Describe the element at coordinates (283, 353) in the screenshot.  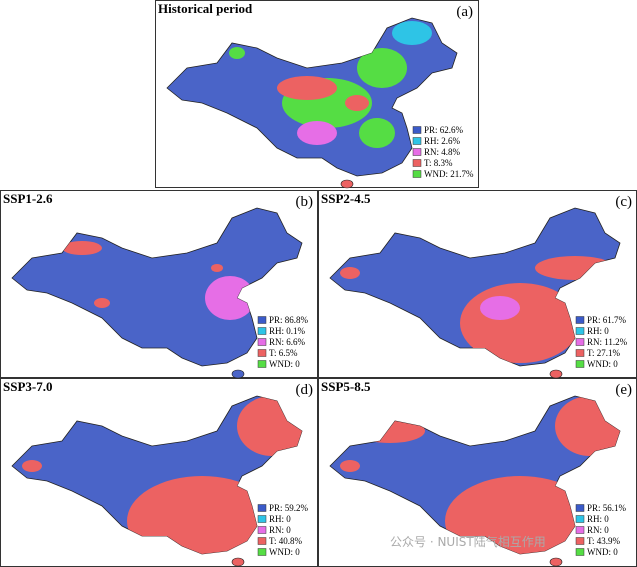
I see `legend-label: T: 6.5%` at that location.